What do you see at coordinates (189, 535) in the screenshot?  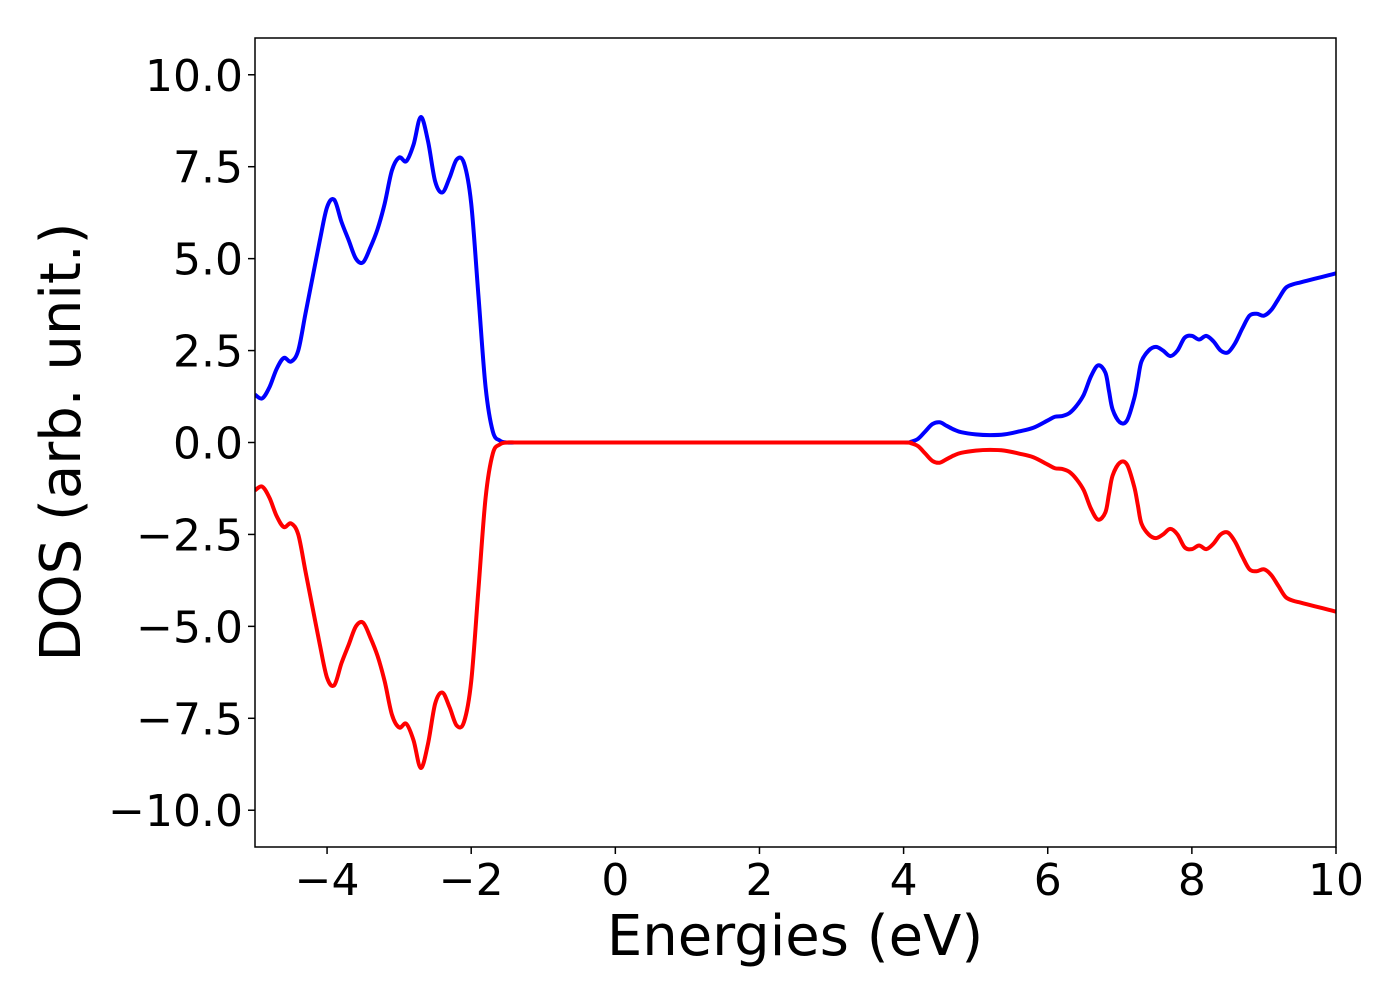 I see `y-tick-label: −2.5` at bounding box center [189, 535].